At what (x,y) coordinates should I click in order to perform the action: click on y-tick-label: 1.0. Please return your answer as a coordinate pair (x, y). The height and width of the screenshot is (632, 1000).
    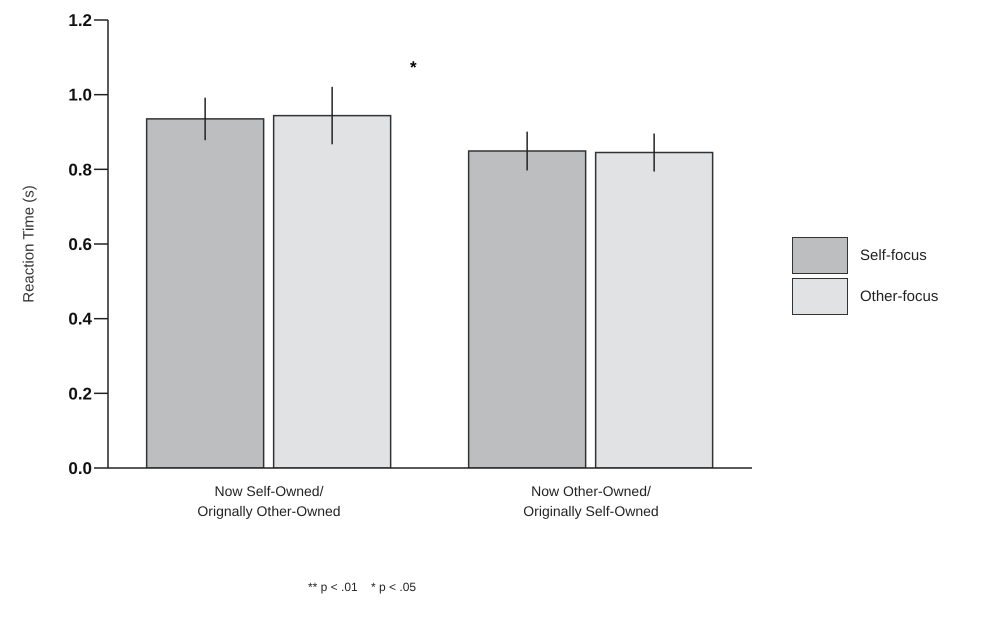
    Looking at the image, I should click on (80, 95).